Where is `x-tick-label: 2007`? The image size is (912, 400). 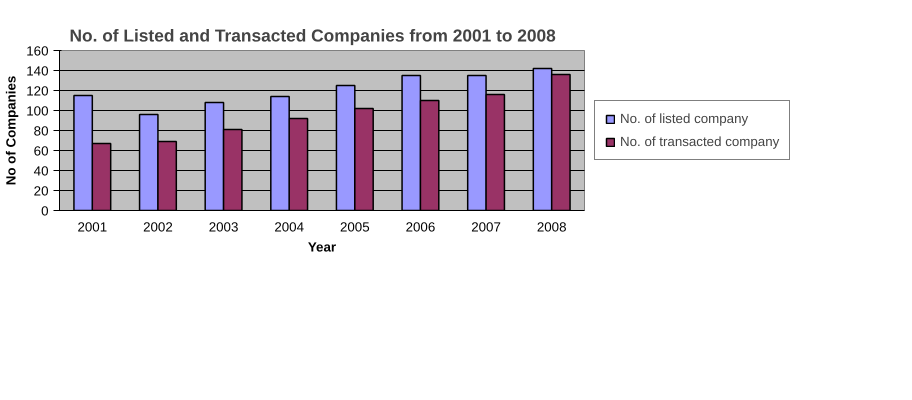
x-tick-label: 2007 is located at coordinates (486, 227).